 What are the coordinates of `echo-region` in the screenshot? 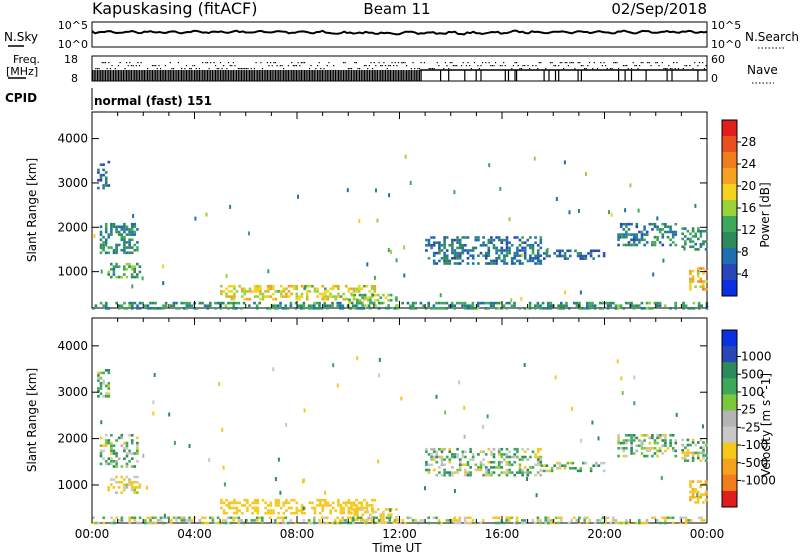 It's located at (124, 484).